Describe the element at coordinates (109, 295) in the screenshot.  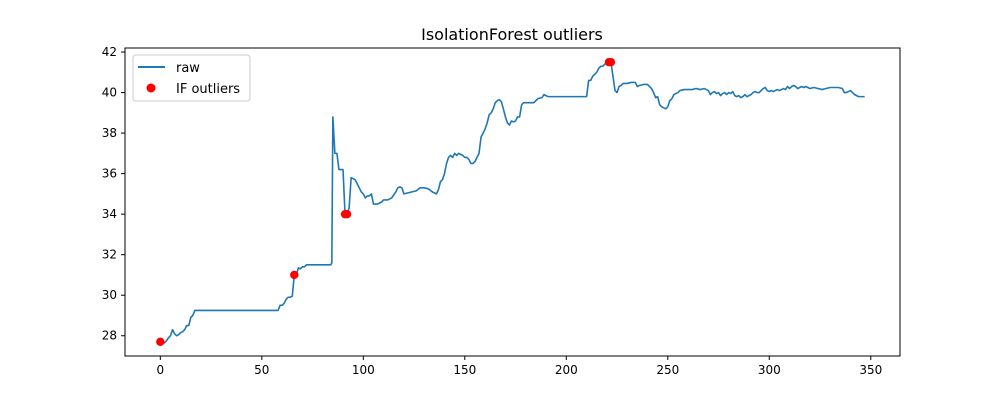
I see `y-tick-label: 30` at that location.